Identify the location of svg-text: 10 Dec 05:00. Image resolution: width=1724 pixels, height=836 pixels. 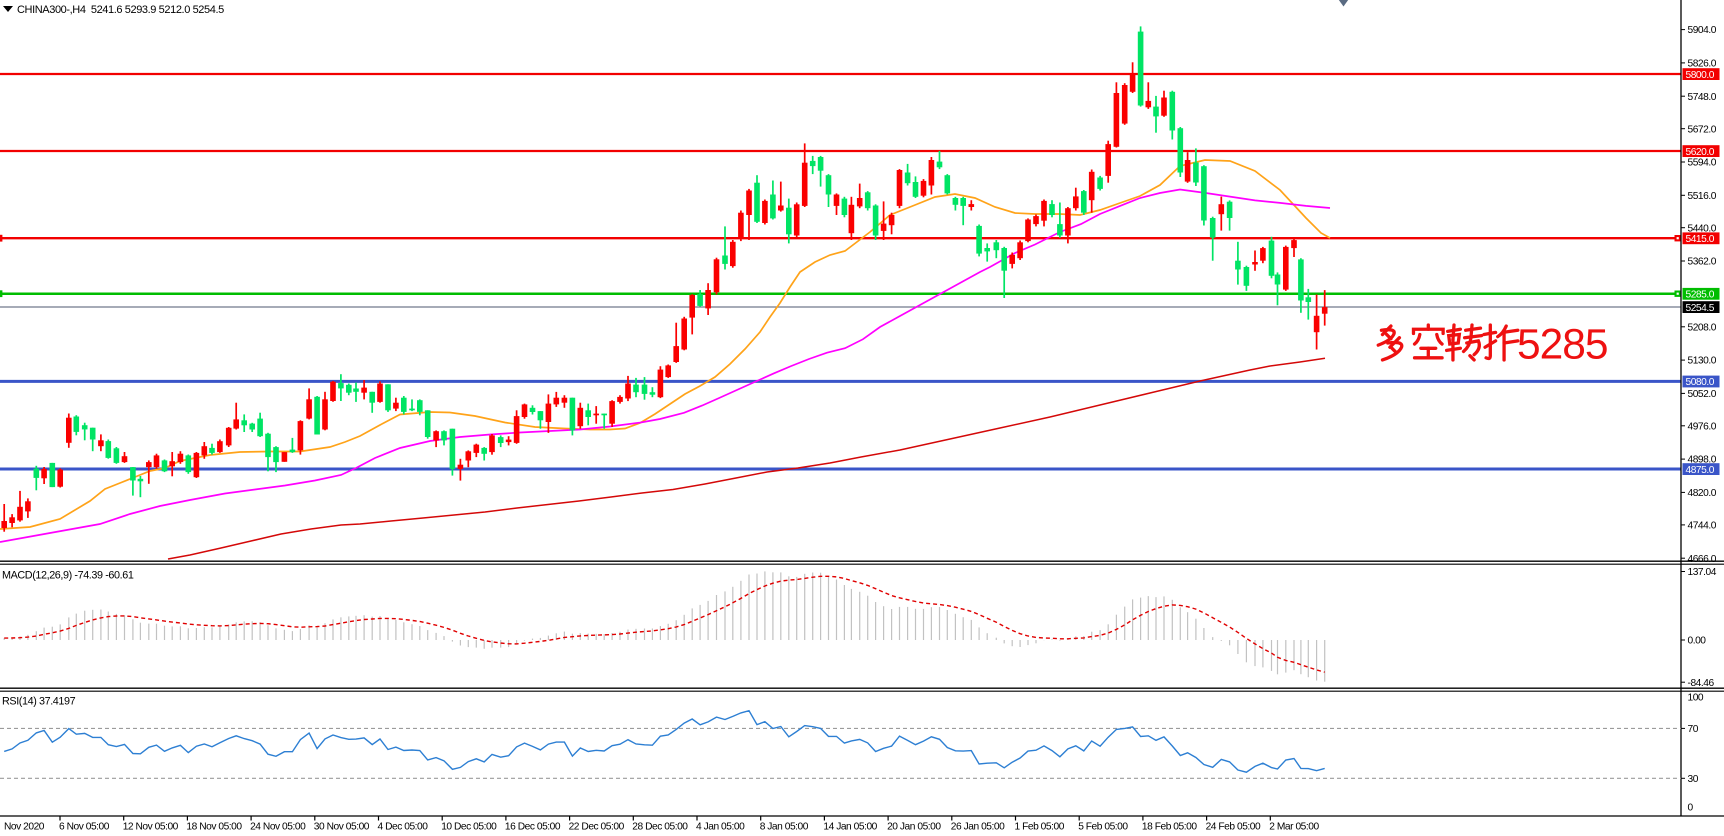
(469, 827).